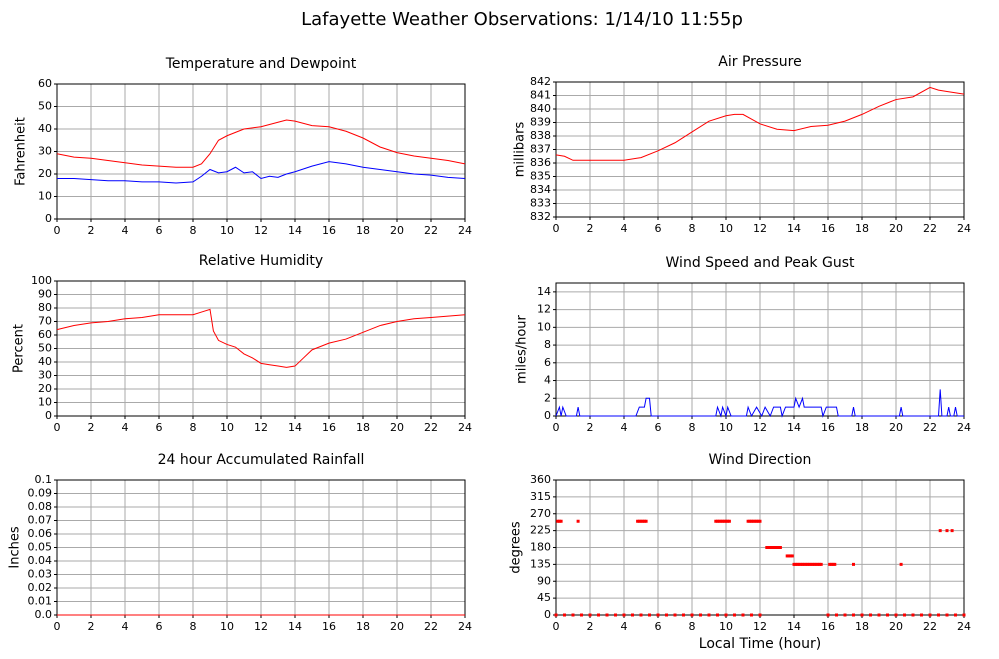 Image resolution: width=999 pixels, height=659 pixels. I want to click on panel-title: Wind Speed and Peak Gust, so click(760, 263).